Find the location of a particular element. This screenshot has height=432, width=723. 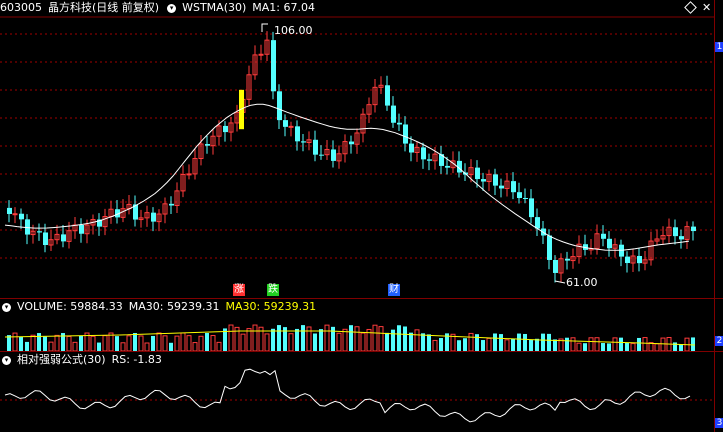

rs-line is located at coordinates (347, 395).